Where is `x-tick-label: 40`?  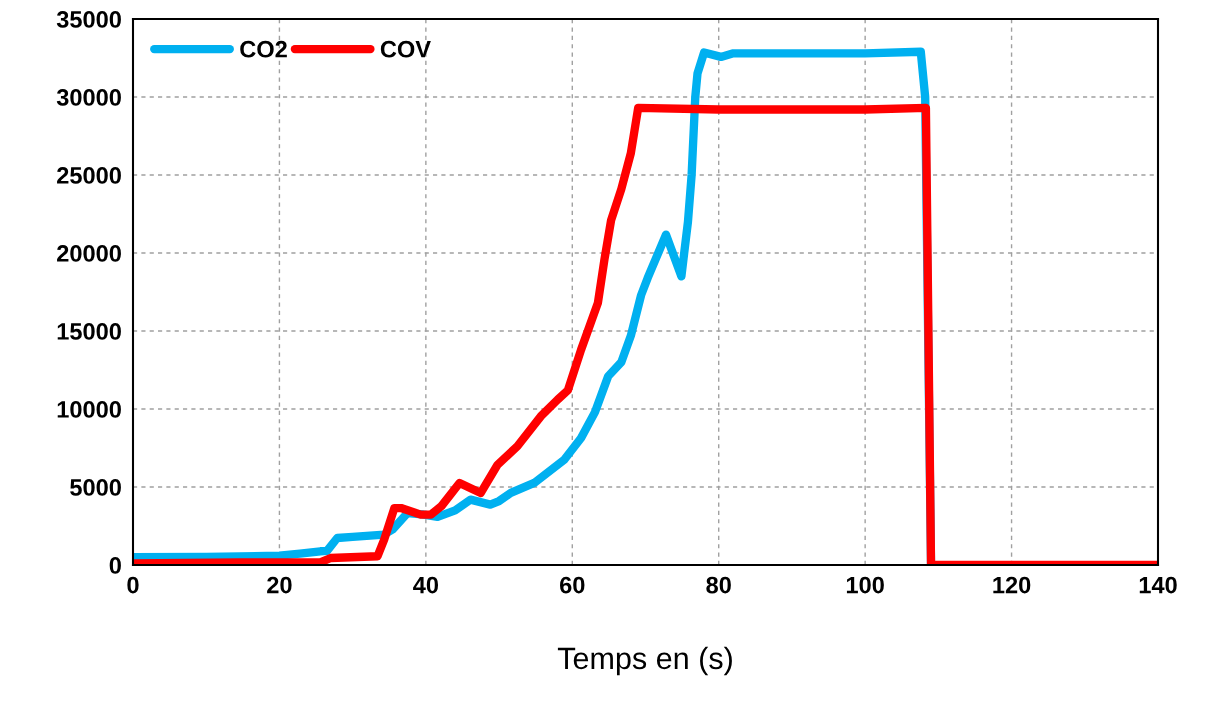
x-tick-label: 40 is located at coordinates (426, 585).